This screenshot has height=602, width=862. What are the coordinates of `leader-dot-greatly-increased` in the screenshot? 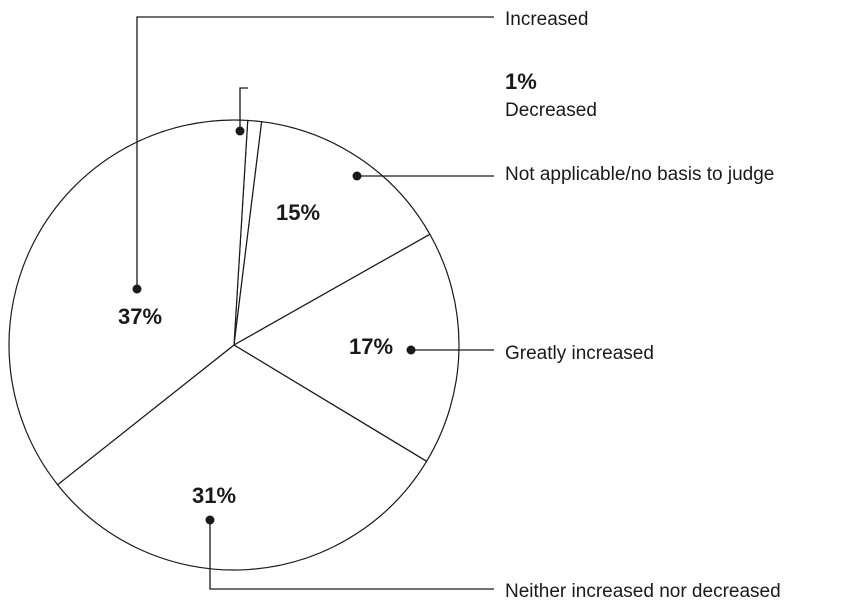 It's located at (411, 350).